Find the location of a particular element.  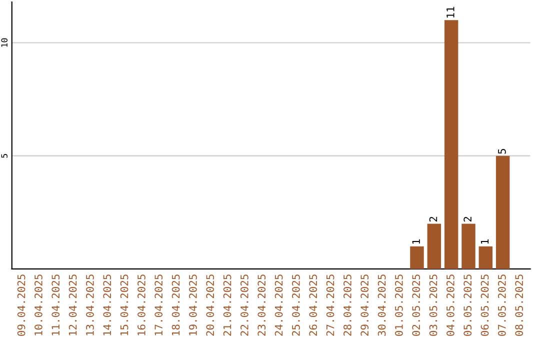

x-tick-label: 20.04.2025 is located at coordinates (210, 305).